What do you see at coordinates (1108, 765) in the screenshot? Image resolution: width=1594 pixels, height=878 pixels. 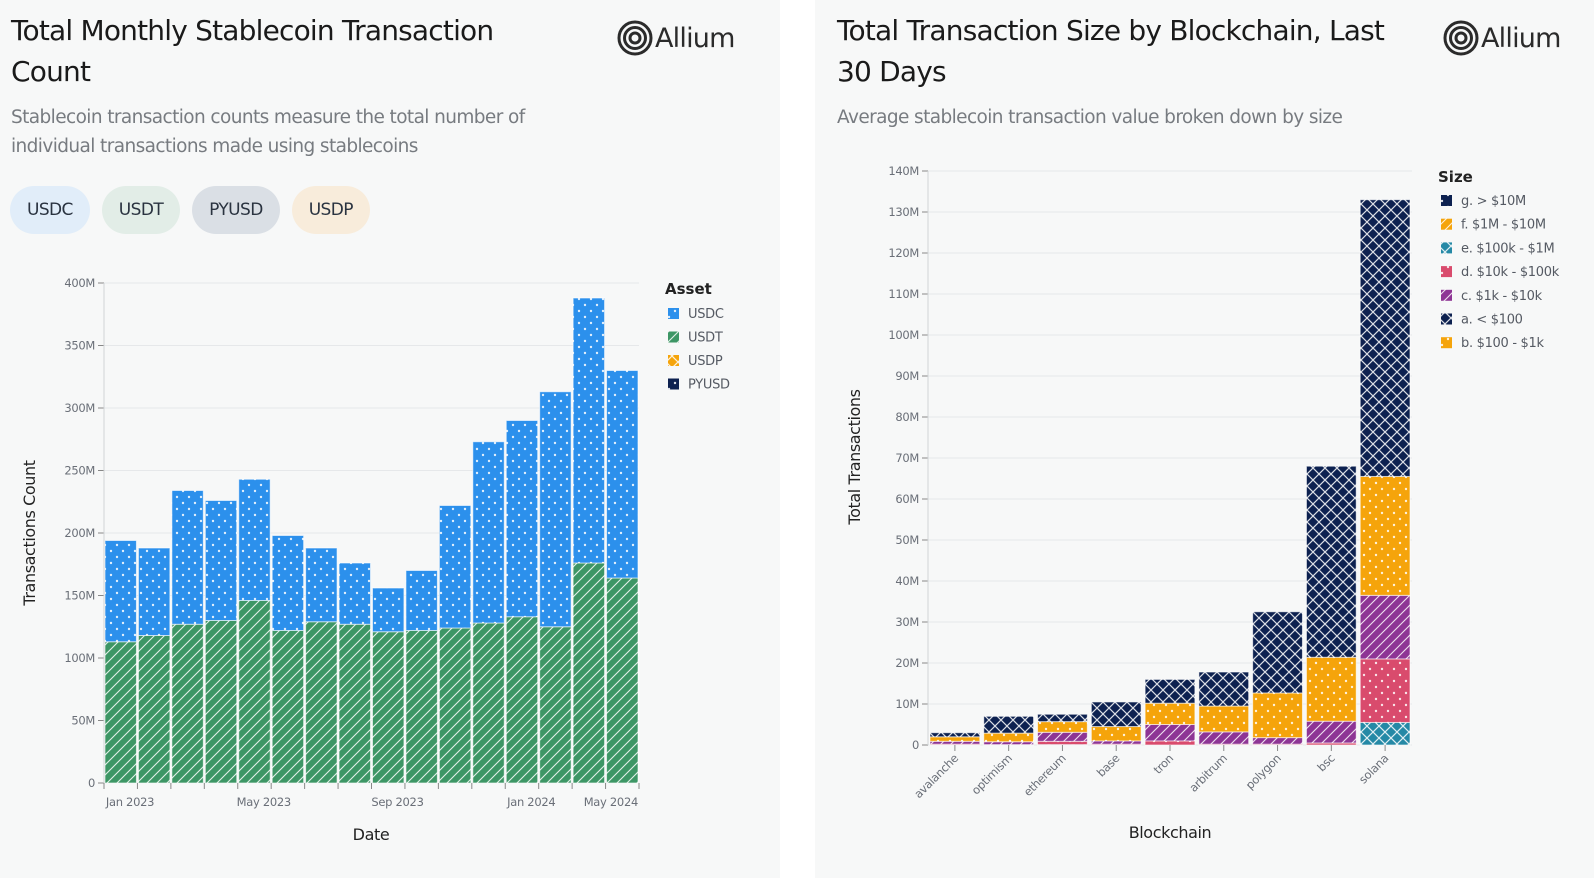 I see `x-tick-label: base` at bounding box center [1108, 765].